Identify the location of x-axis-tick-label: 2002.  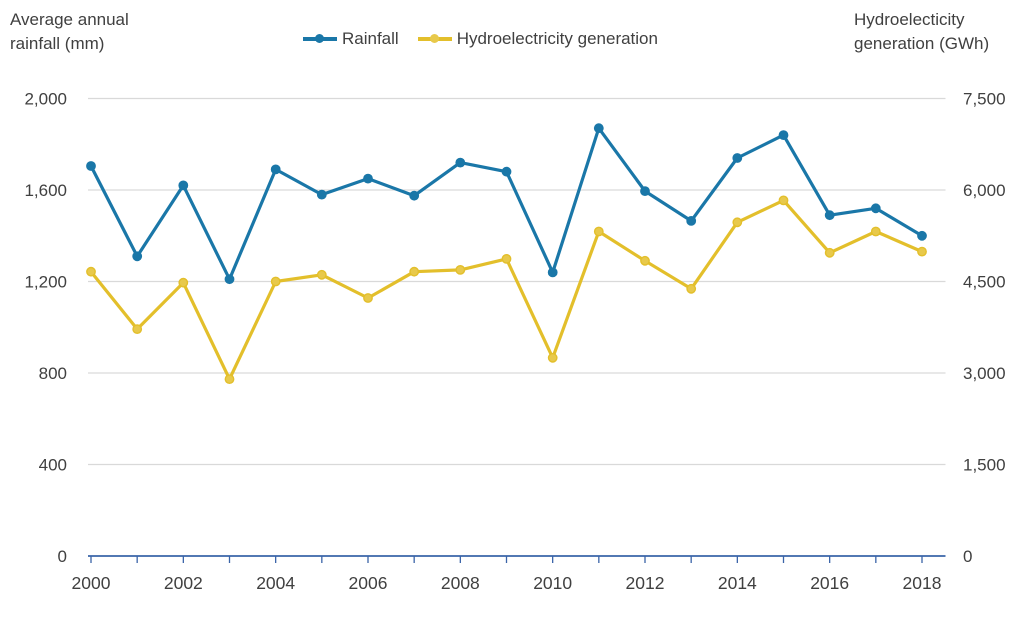
(183, 583).